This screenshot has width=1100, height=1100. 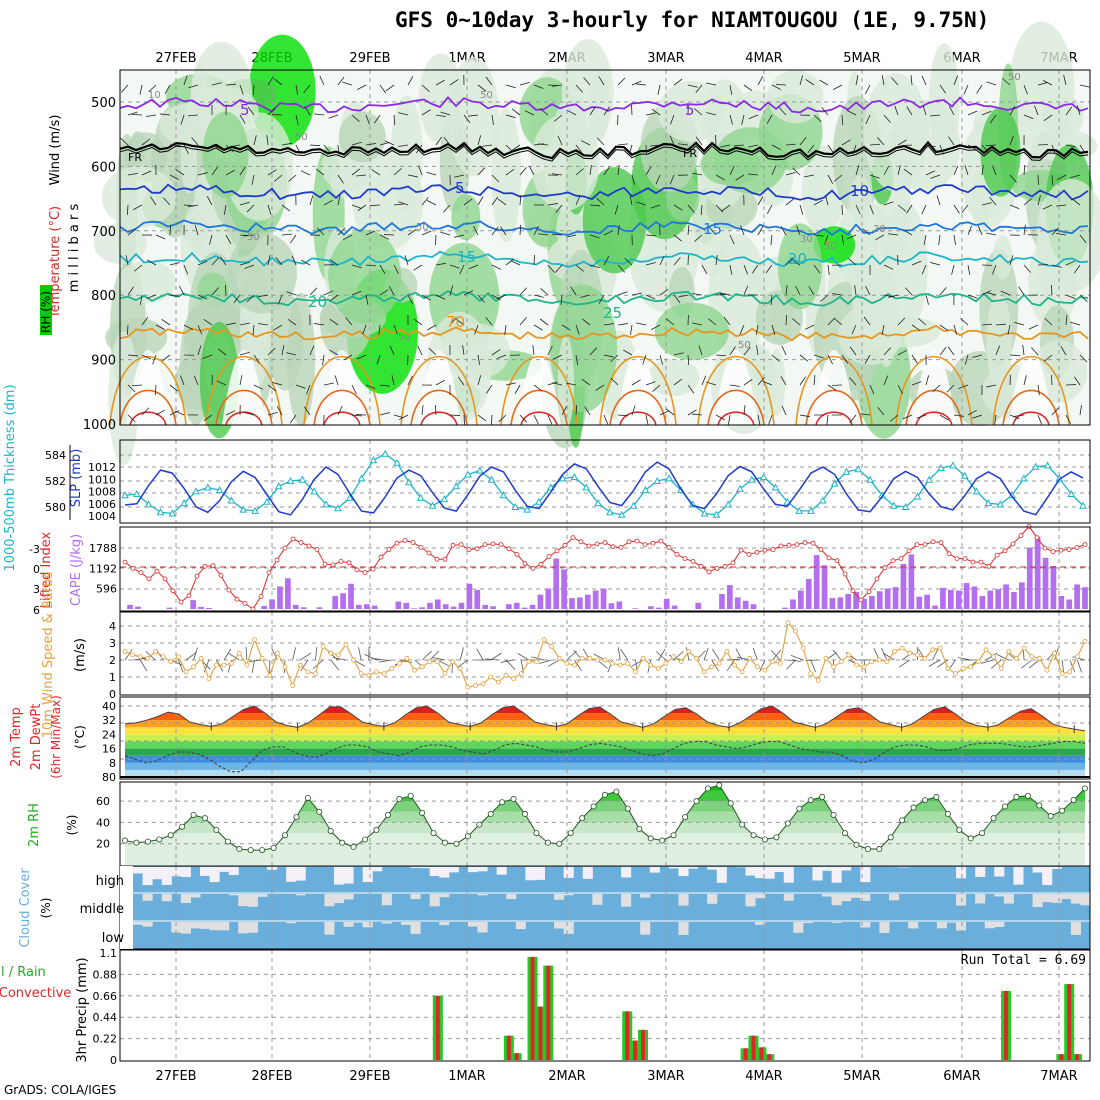 I want to click on date-label-bottom: 28FEB, so click(x=271, y=1076).